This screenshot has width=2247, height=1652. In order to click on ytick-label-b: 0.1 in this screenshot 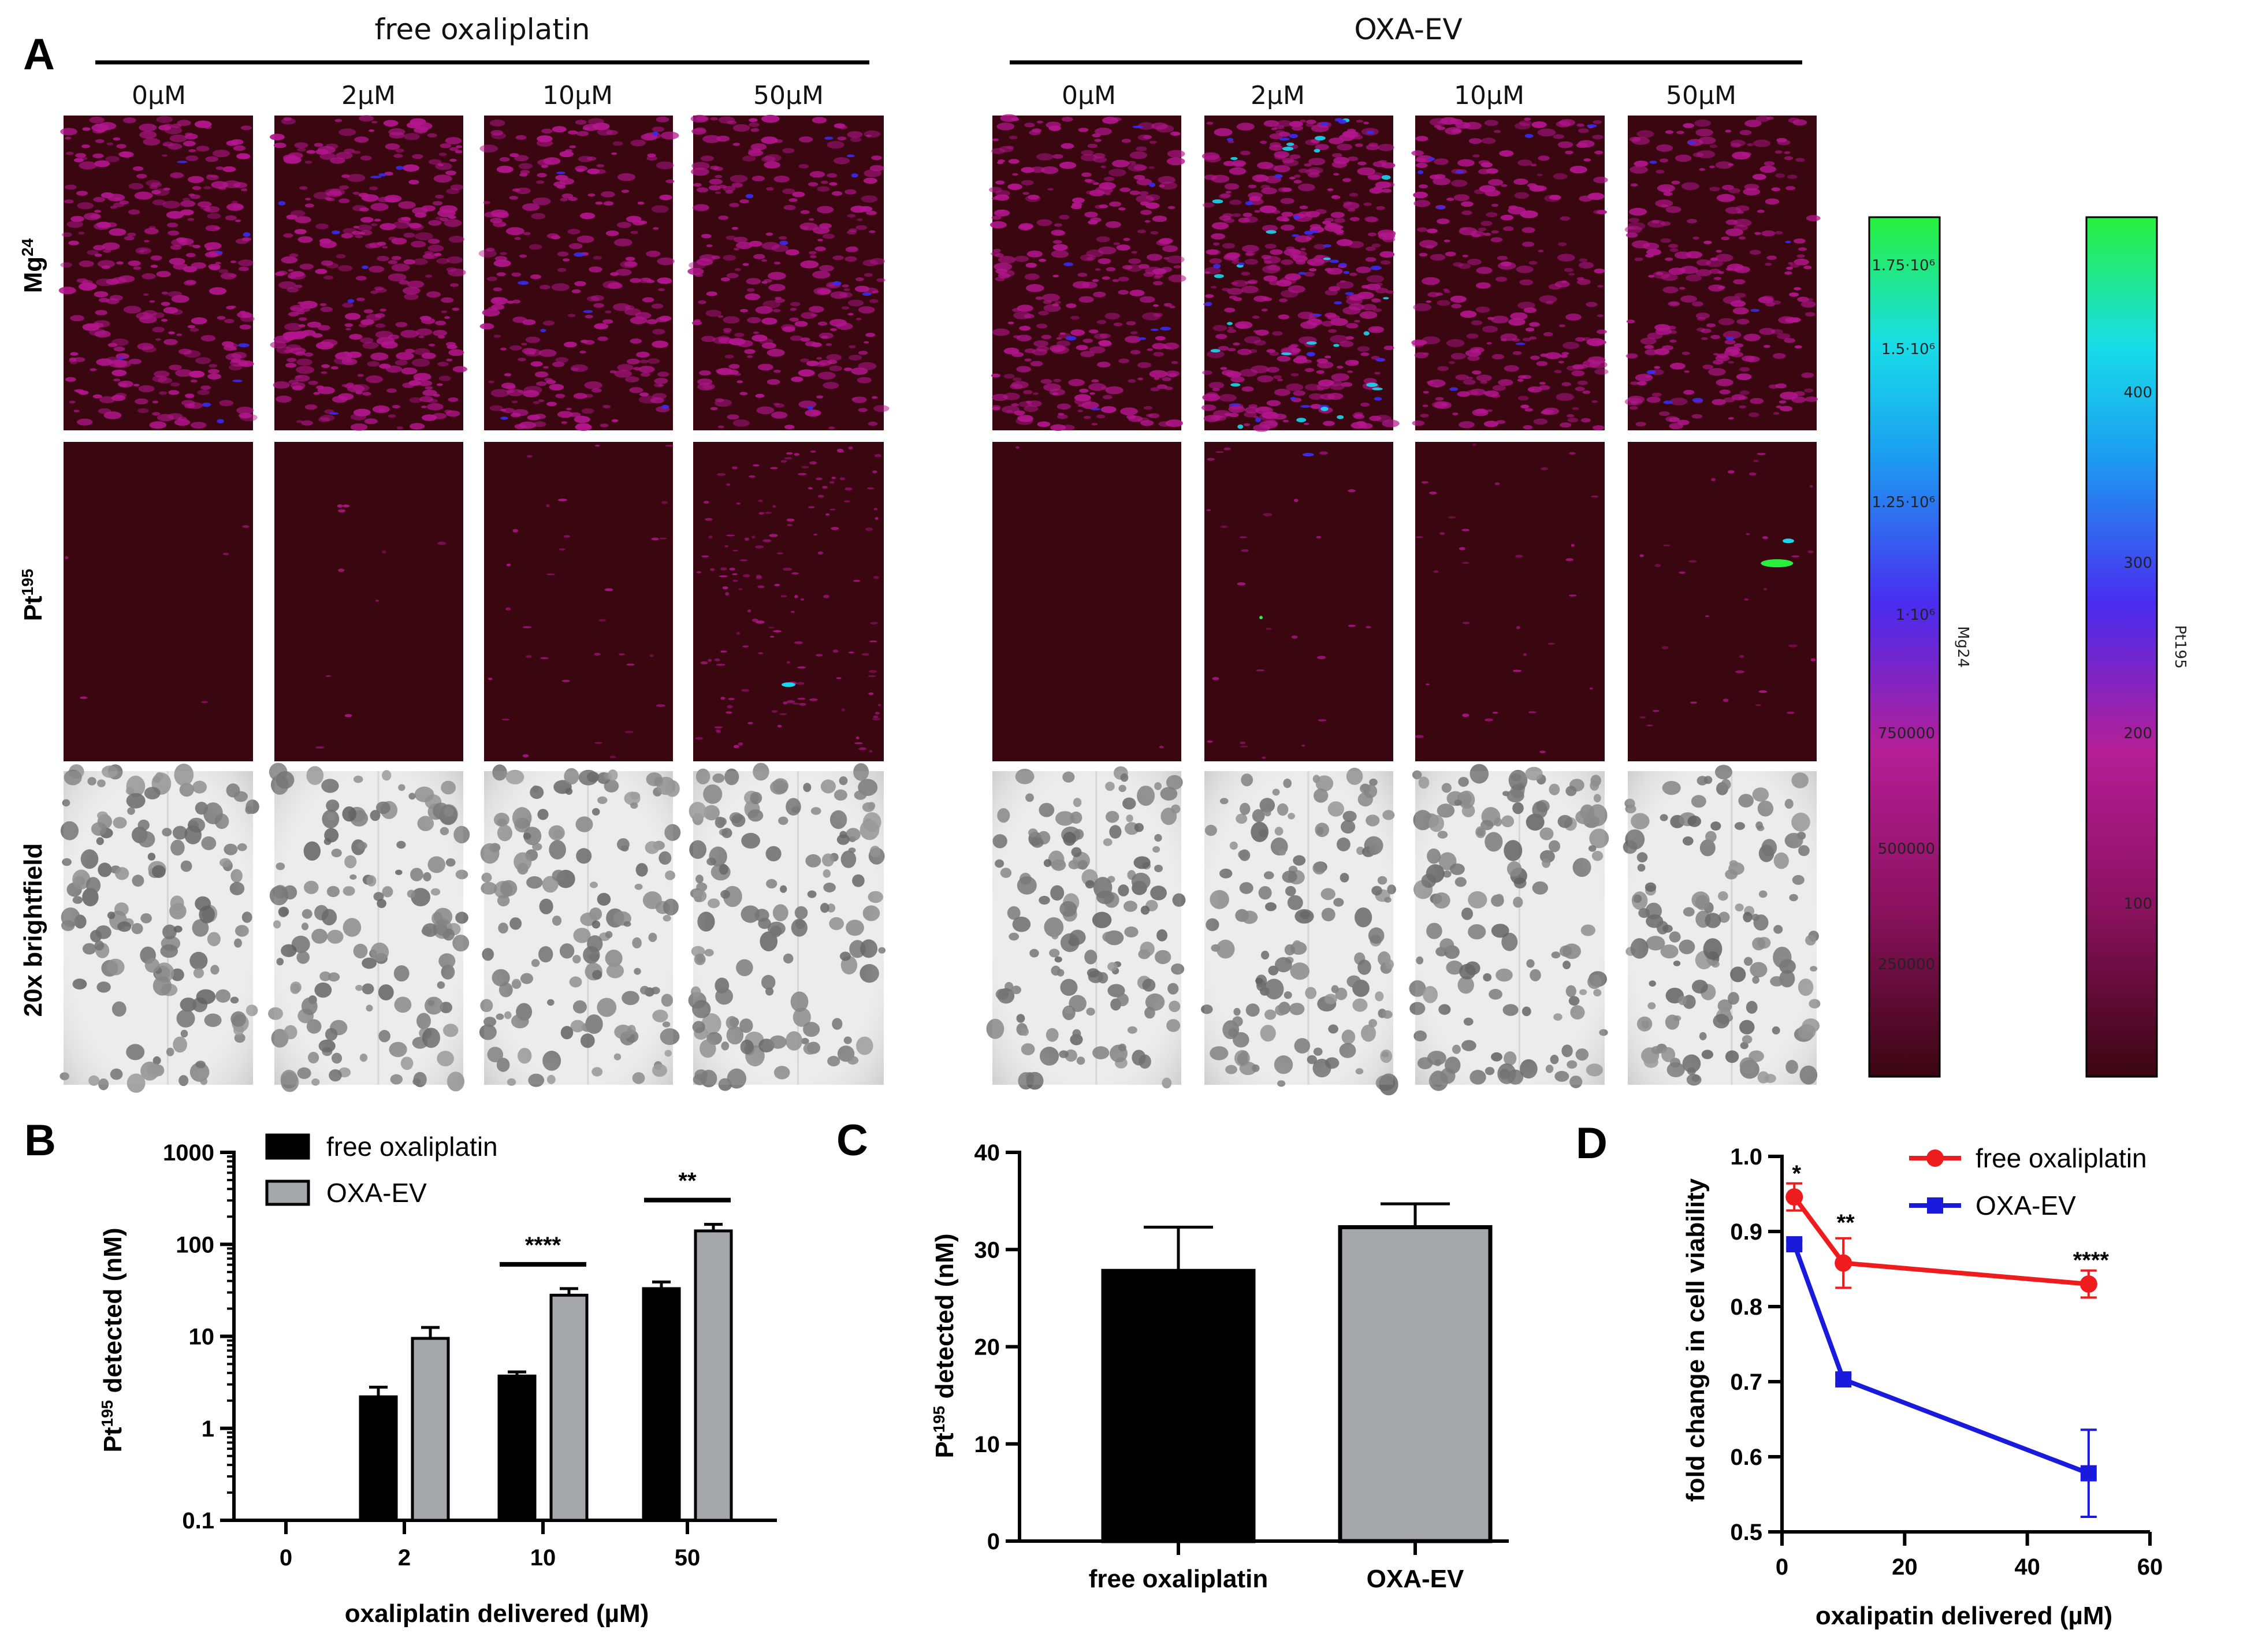, I will do `click(198, 1521)`.